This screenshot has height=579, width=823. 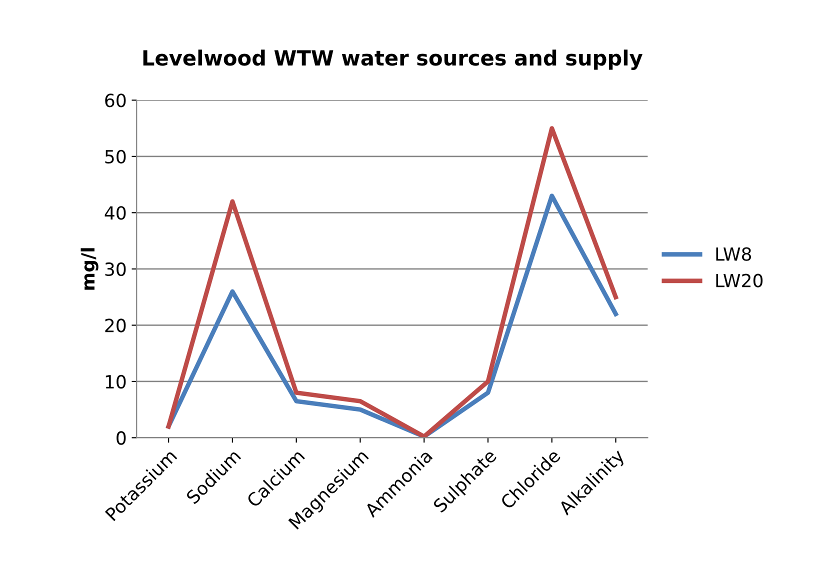 What do you see at coordinates (115, 101) in the screenshot?
I see `y-tick-label: 60` at bounding box center [115, 101].